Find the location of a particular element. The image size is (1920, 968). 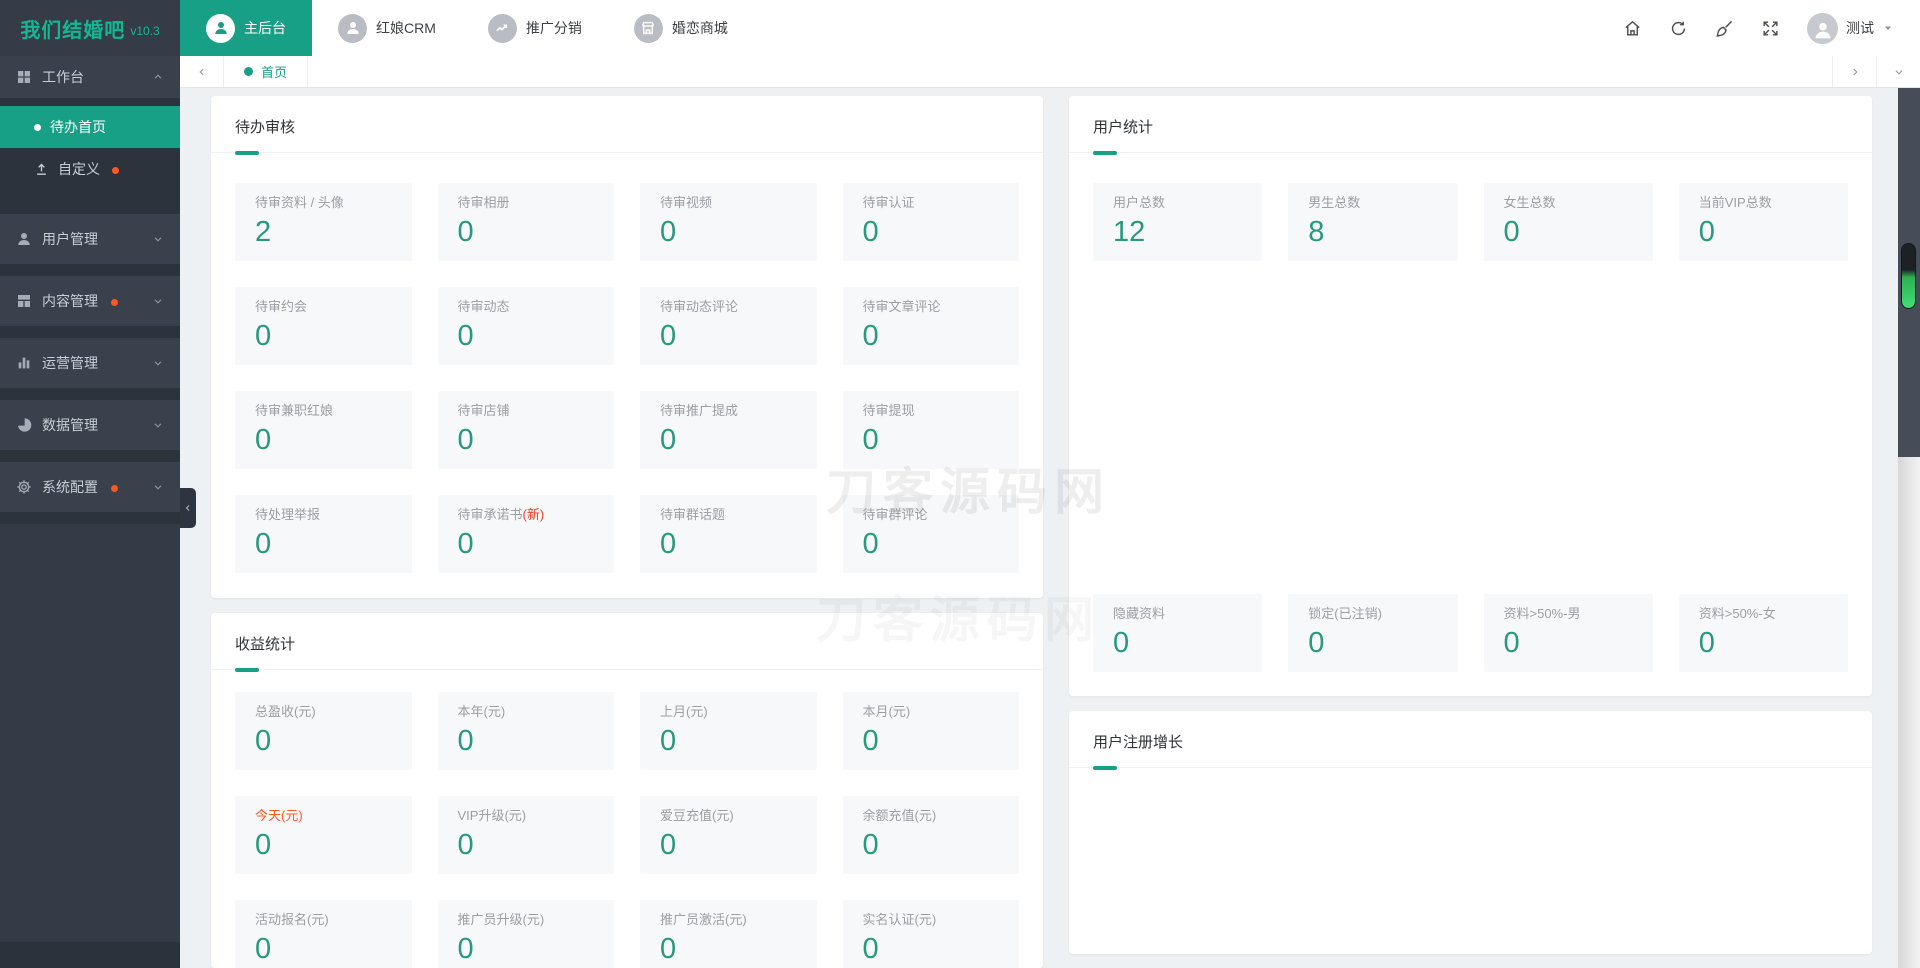

scrollbar-thumb is located at coordinates (1908, 276).